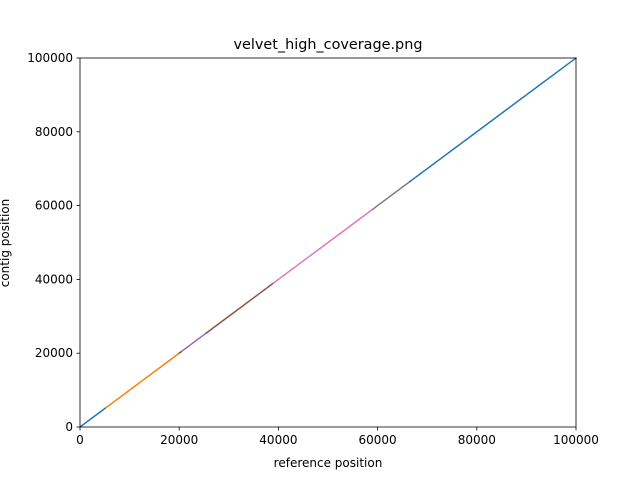 The width and height of the screenshot is (640, 480). I want to click on y-tick-label: 60000, so click(54, 206).